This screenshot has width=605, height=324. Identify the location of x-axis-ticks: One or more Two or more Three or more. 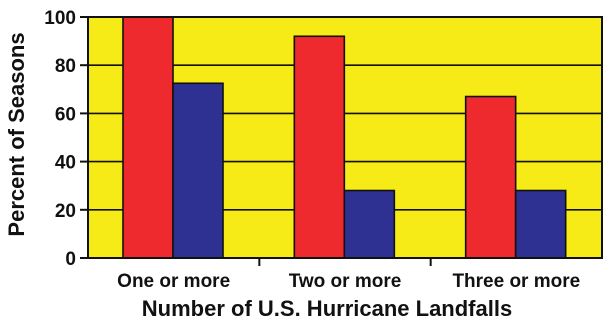
(348, 275).